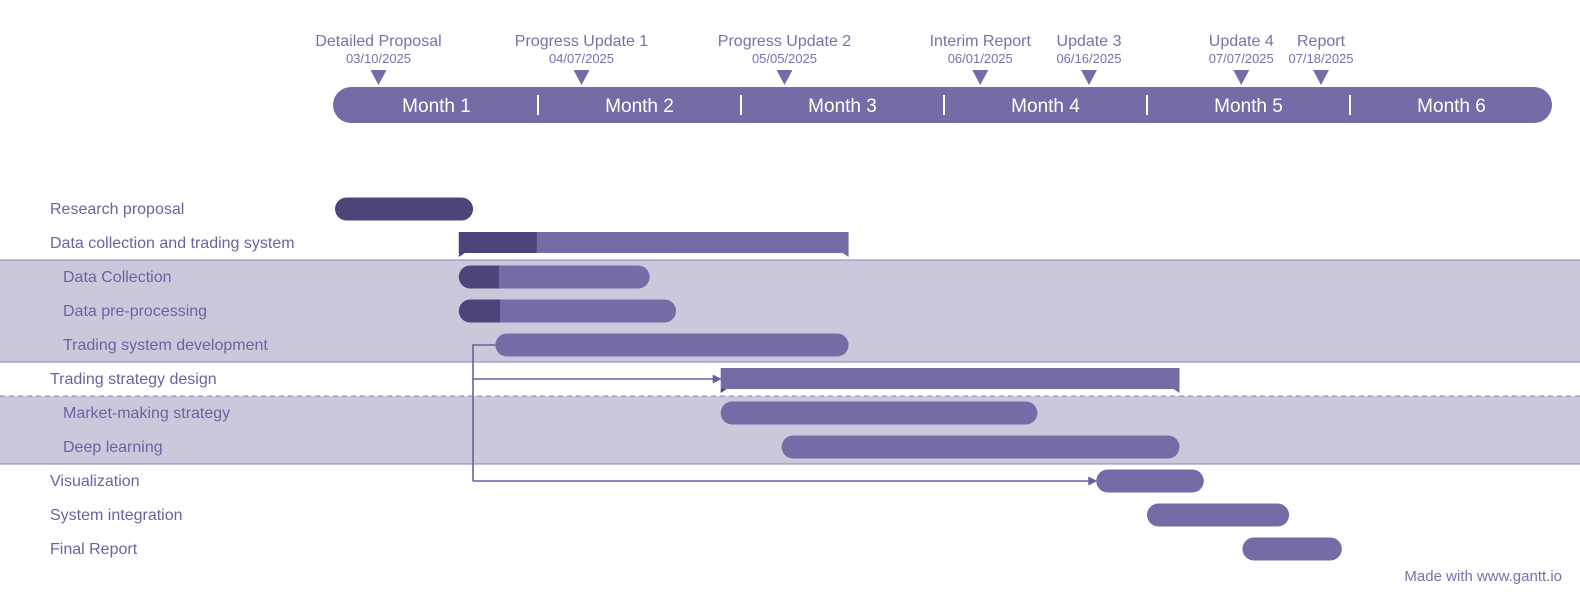 The image size is (1580, 594). Describe the element at coordinates (842, 106) in the screenshot. I see `month-label: Month 3` at that location.